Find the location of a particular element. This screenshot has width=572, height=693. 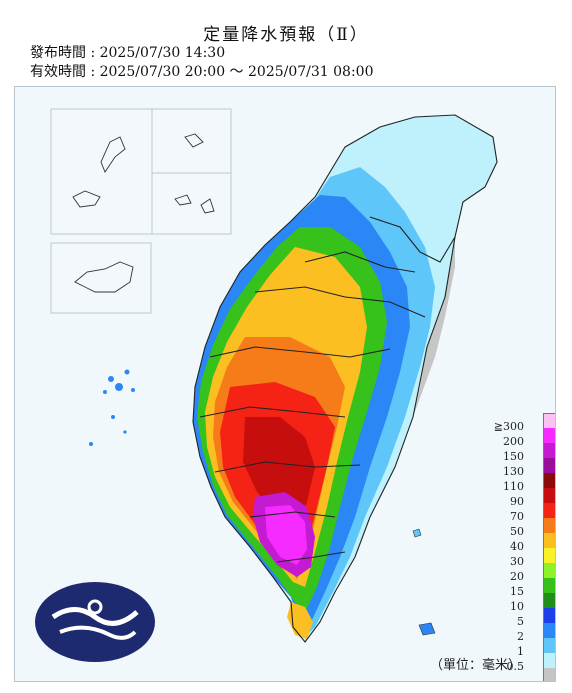

area-south-tip is located at coordinates (300, 620).